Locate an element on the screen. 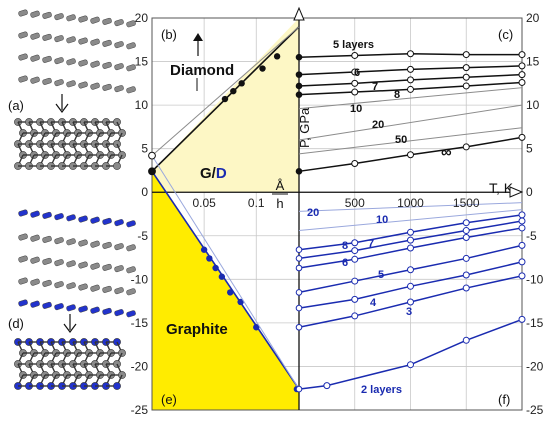 The image size is (550, 430). left-y-tick-label: -10 is located at coordinates (140, 279).